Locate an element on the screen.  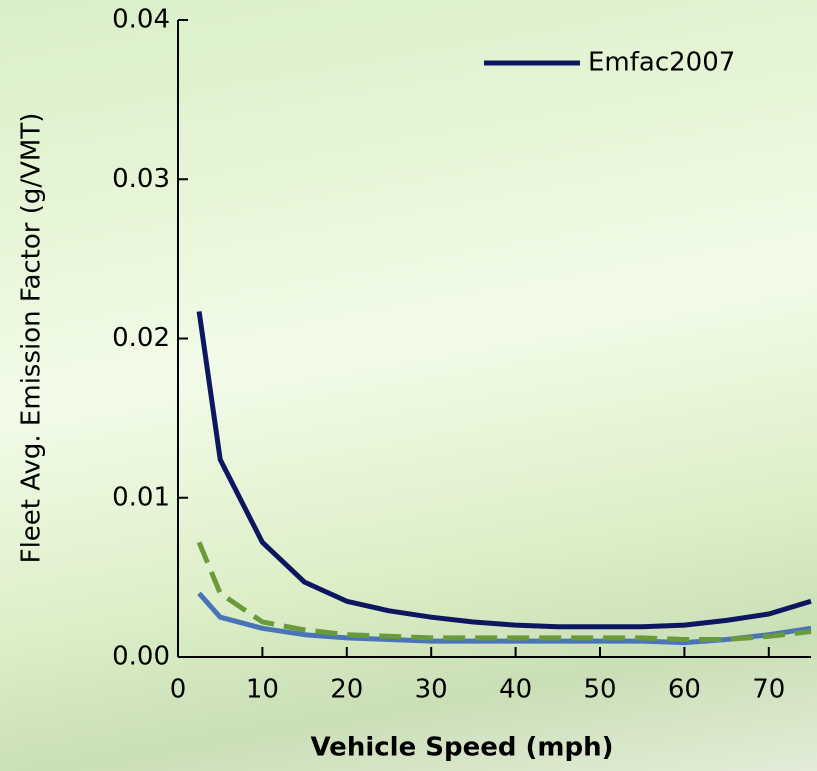
x-tick-label: 30 is located at coordinates (431, 690).